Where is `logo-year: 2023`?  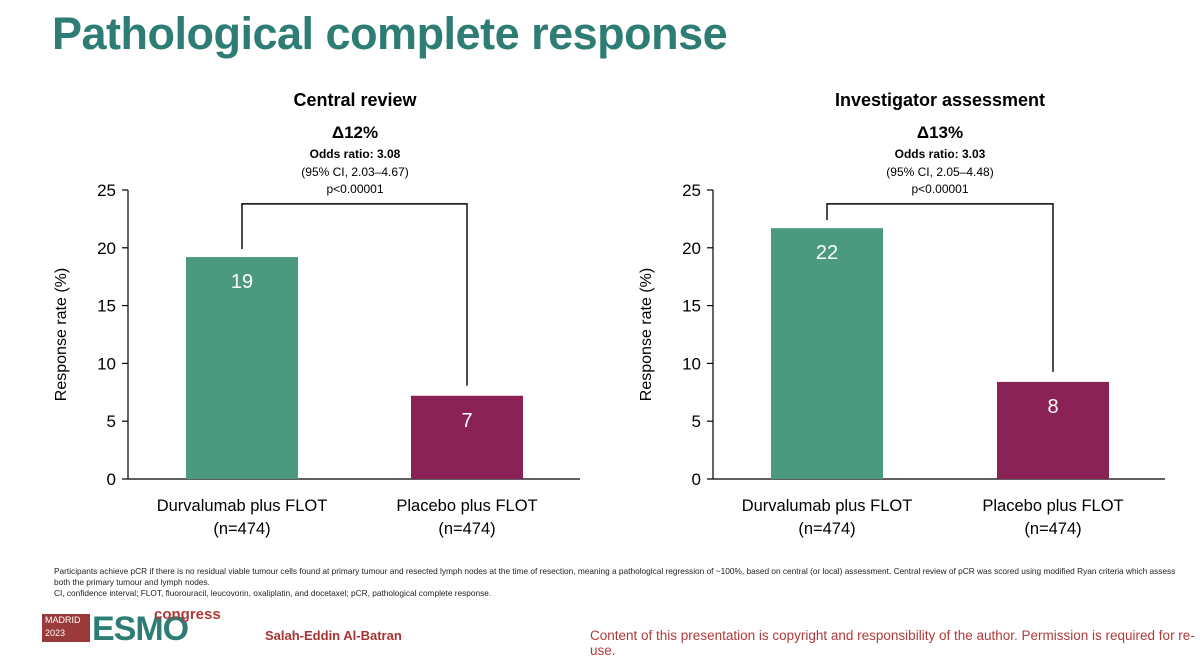
logo-year: 2023 is located at coordinates (55, 633).